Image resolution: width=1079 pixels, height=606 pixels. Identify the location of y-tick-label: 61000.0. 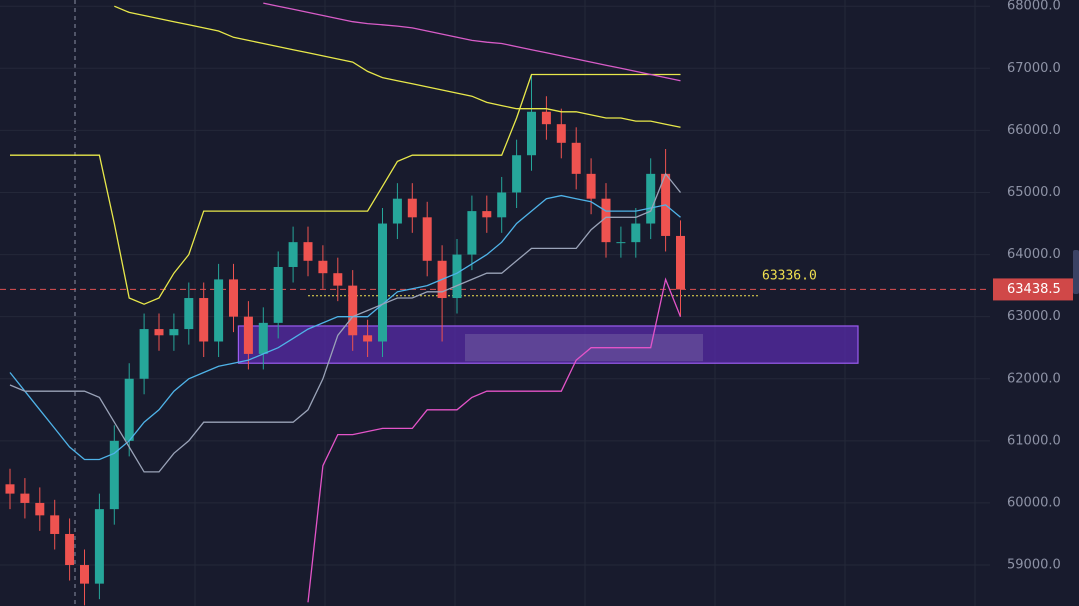
(1034, 440).